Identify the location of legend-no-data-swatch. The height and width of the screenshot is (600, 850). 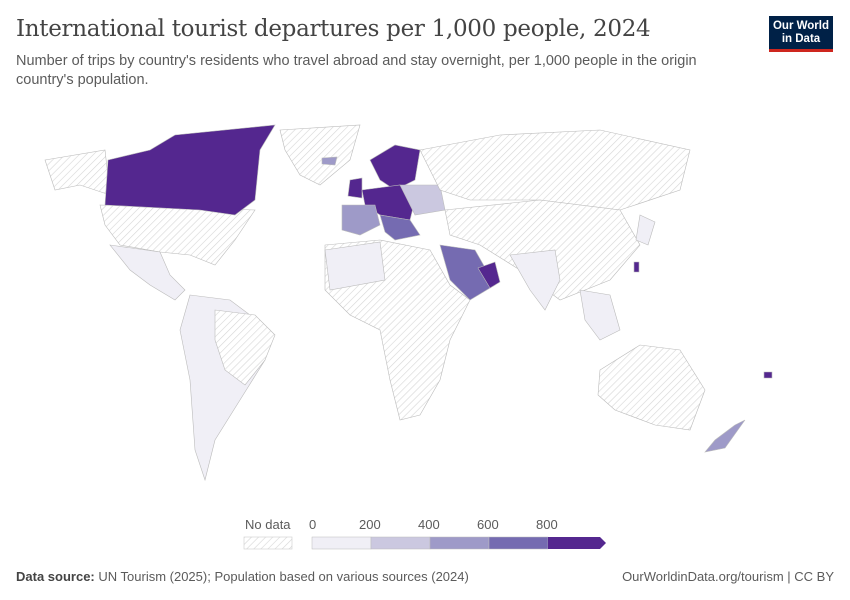
(268, 543).